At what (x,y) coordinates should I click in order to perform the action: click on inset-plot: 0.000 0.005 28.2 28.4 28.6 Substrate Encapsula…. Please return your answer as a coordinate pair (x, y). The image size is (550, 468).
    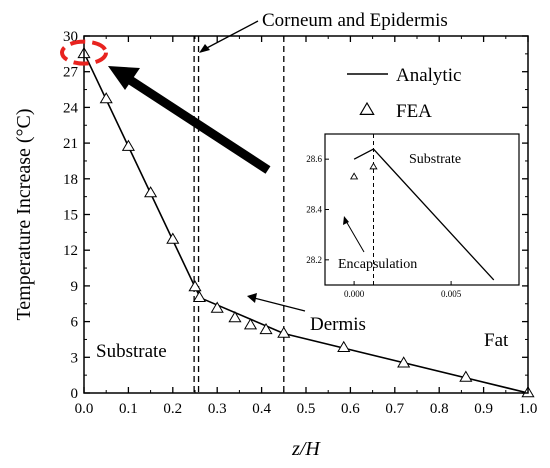
    Looking at the image, I should click on (413, 216).